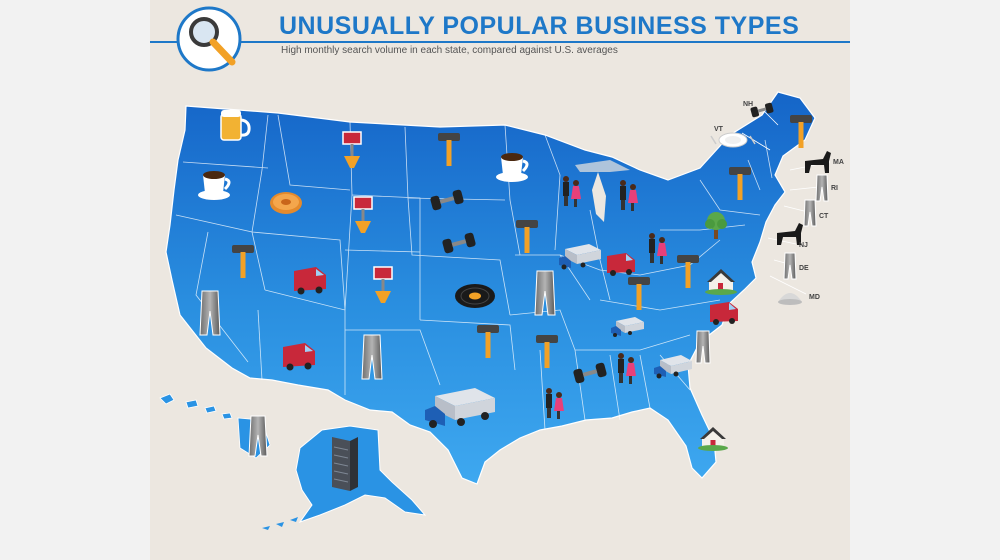 This screenshot has width=1000, height=560. What do you see at coordinates (345, 464) in the screenshot?
I see `skyscraper-icon` at bounding box center [345, 464].